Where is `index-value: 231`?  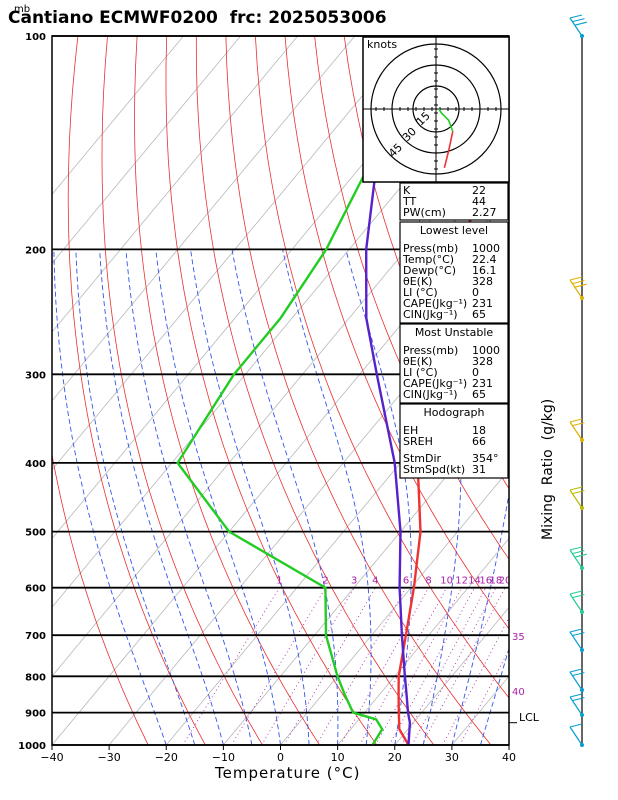 index-value: 231 is located at coordinates (482, 383).